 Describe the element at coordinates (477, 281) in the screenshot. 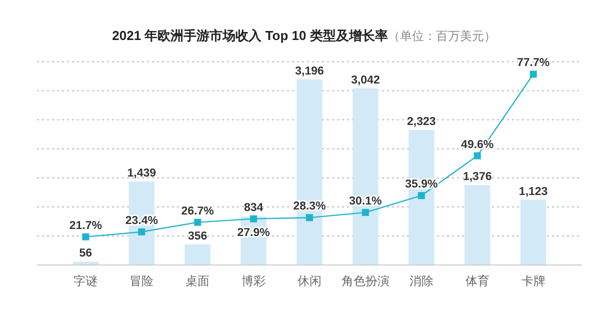

I see `x-tick-label: 体育` at that location.